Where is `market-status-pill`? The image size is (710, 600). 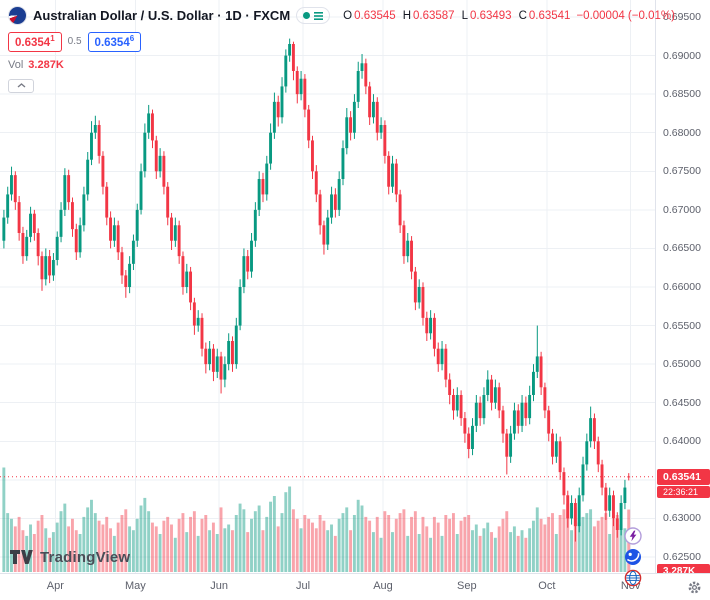
market-status-pill is located at coordinates (313, 15).